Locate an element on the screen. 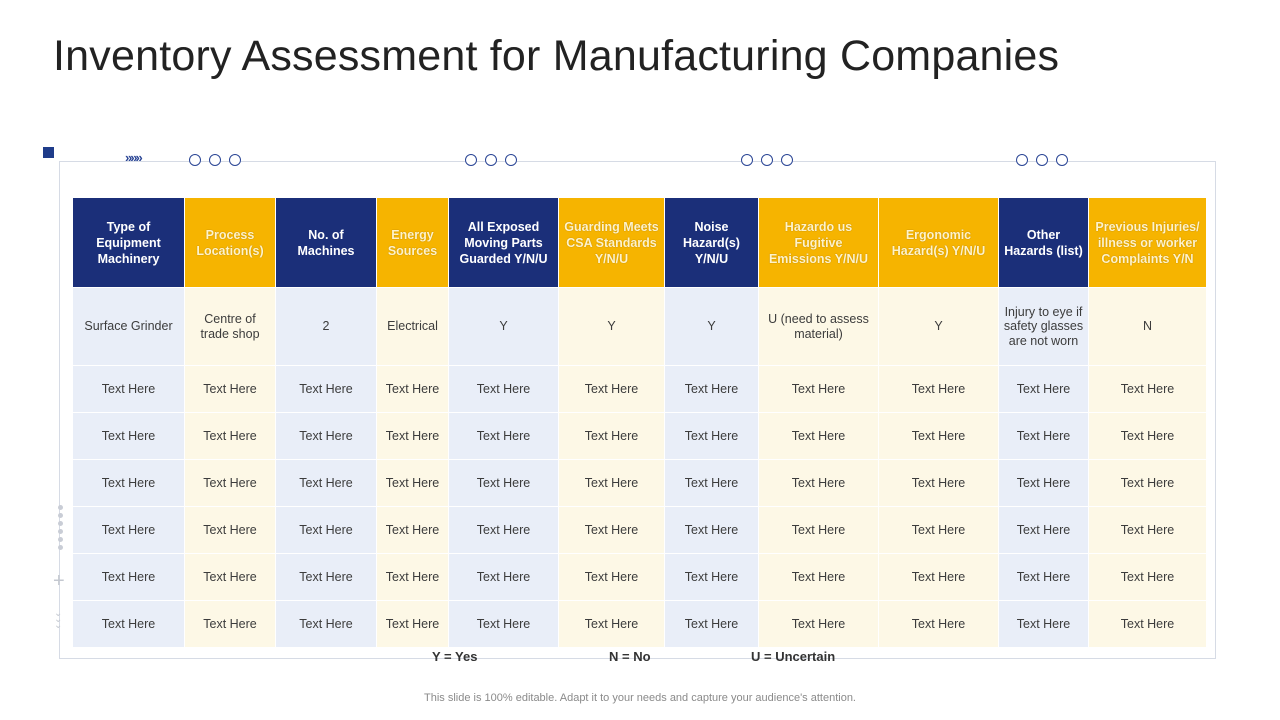 The height and width of the screenshot is (720, 1280). table-cell: U (need to assess material) is located at coordinates (818, 326).